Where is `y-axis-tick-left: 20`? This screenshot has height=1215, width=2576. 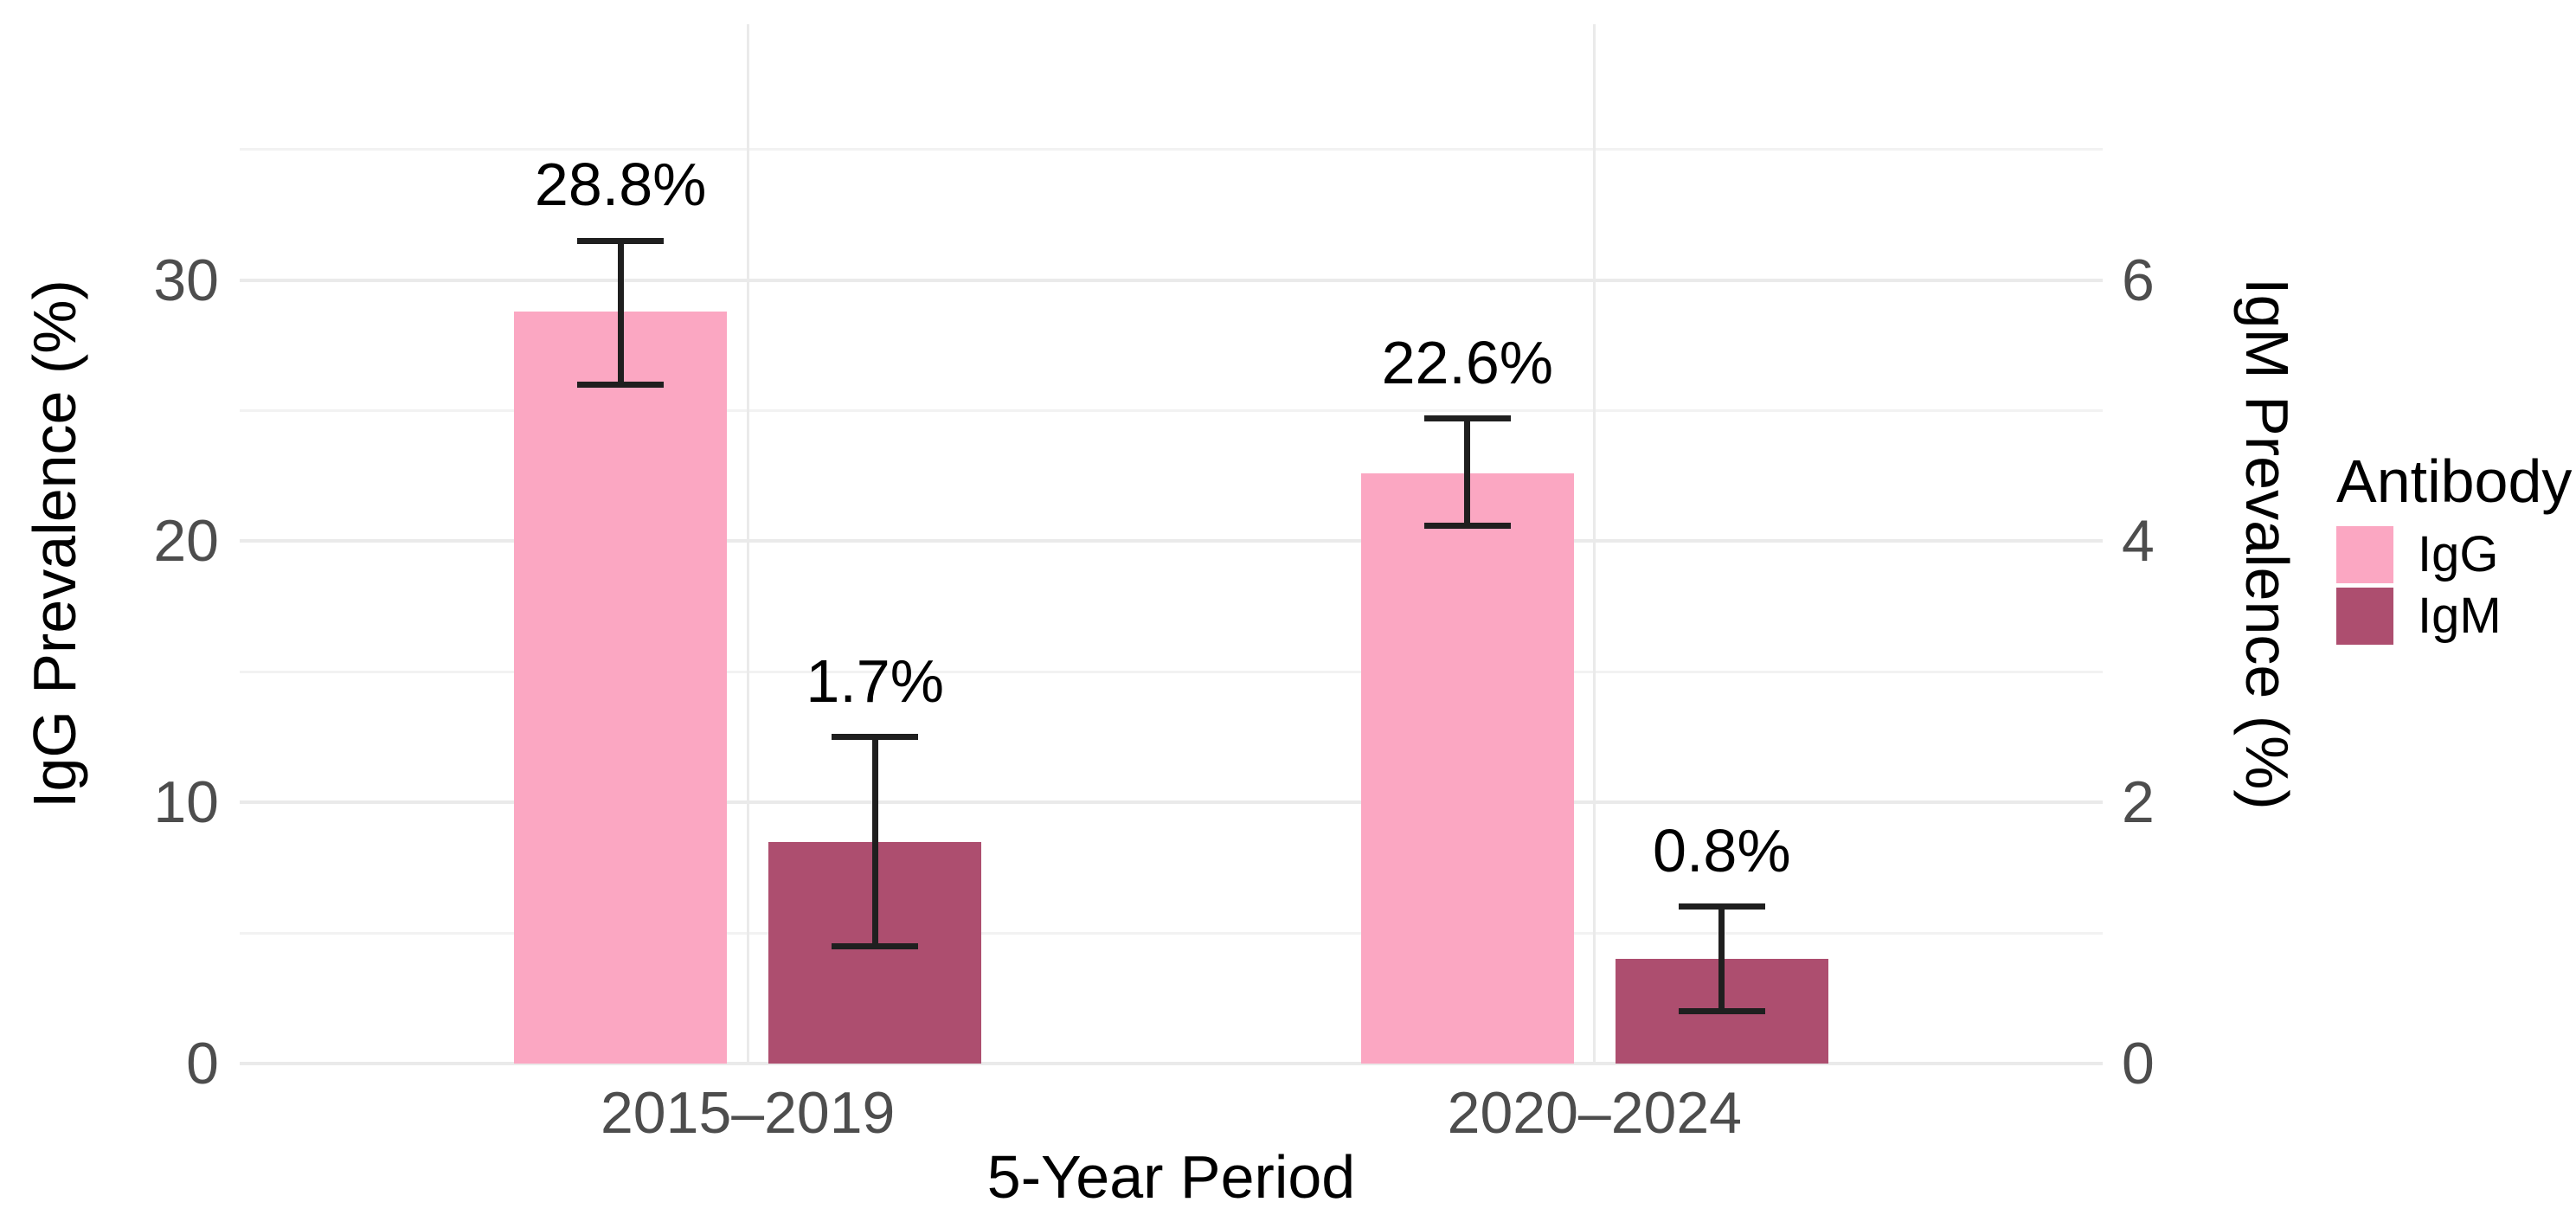 y-axis-tick-left: 20 is located at coordinates (186, 541).